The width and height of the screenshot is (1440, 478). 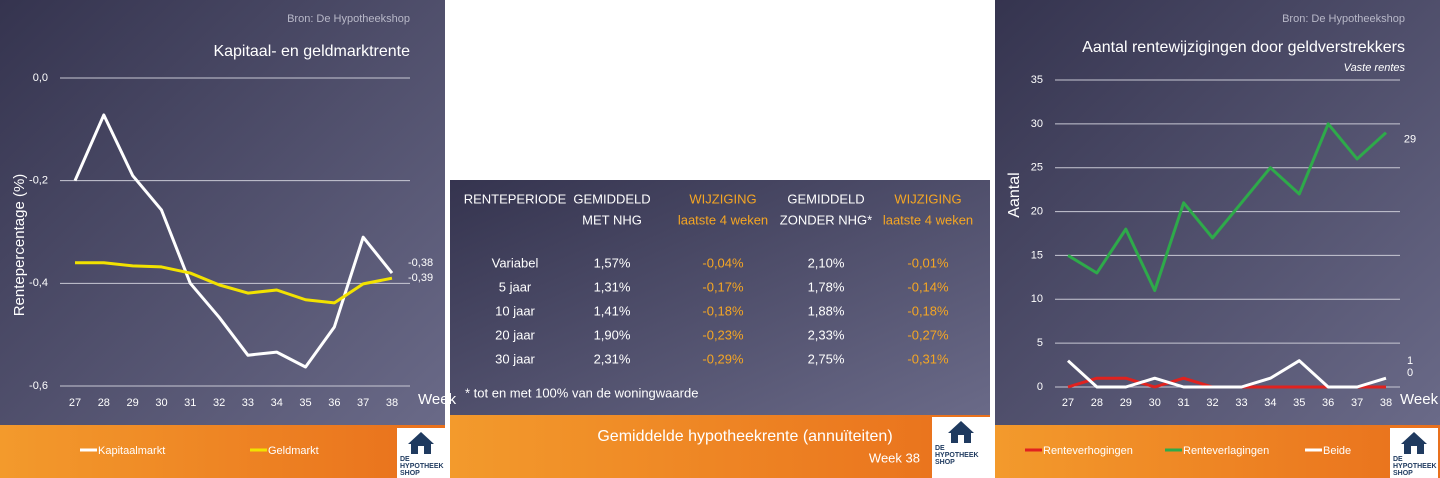 What do you see at coordinates (826, 310) in the screenshot?
I see `table-cell: 1,88%` at bounding box center [826, 310].